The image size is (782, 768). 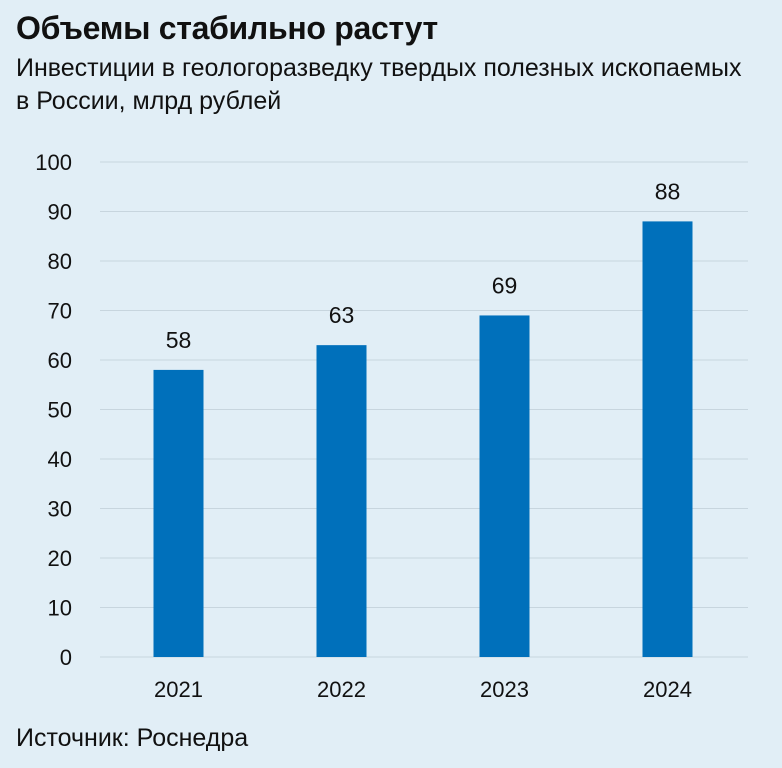 I want to click on x-tick-label-2021: 2021, so click(x=178, y=689).